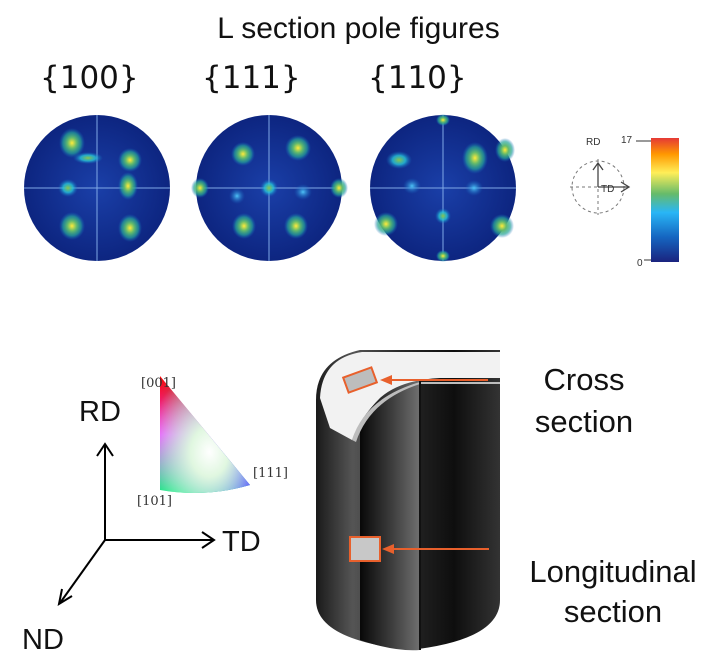 The image size is (717, 667). What do you see at coordinates (640, 263) in the screenshot?
I see `colorbar-min-label: 0` at bounding box center [640, 263].